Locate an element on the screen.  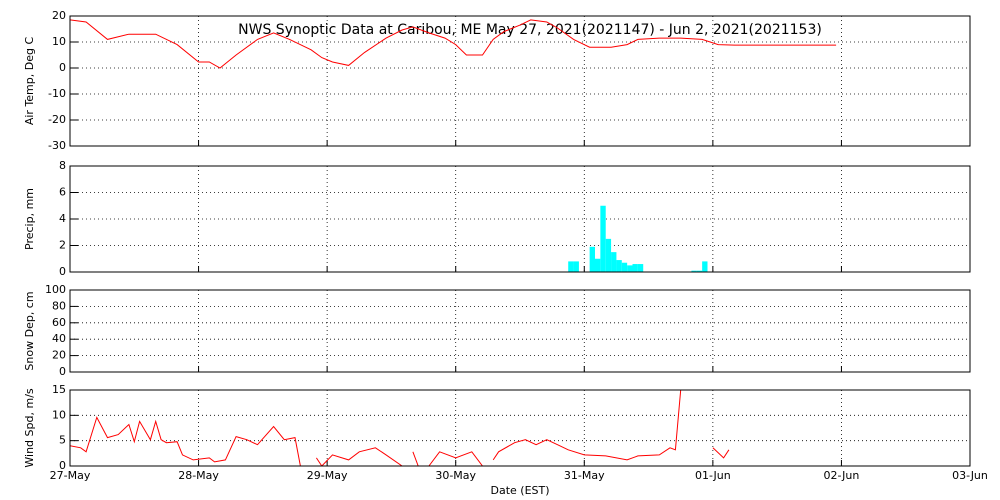
y-tick-label: 8 is located at coordinates (62, 165).